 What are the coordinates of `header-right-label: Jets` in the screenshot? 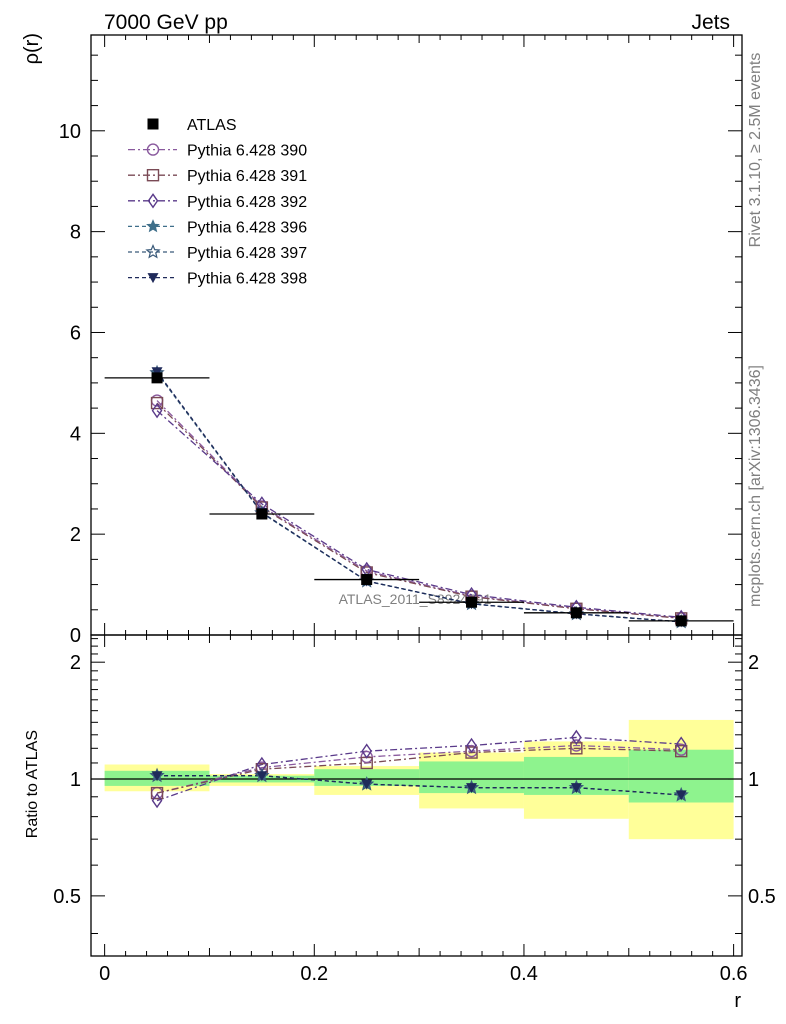 It's located at (710, 22).